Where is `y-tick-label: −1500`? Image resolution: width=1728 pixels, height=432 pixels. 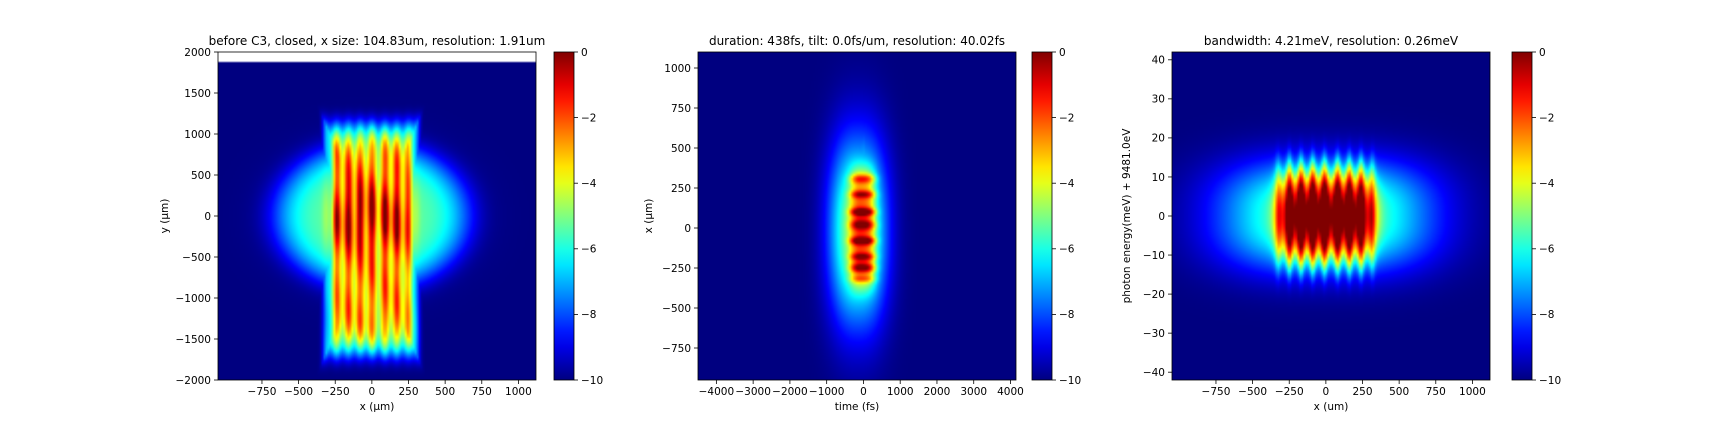 y-tick-label: −1500 is located at coordinates (193, 340).